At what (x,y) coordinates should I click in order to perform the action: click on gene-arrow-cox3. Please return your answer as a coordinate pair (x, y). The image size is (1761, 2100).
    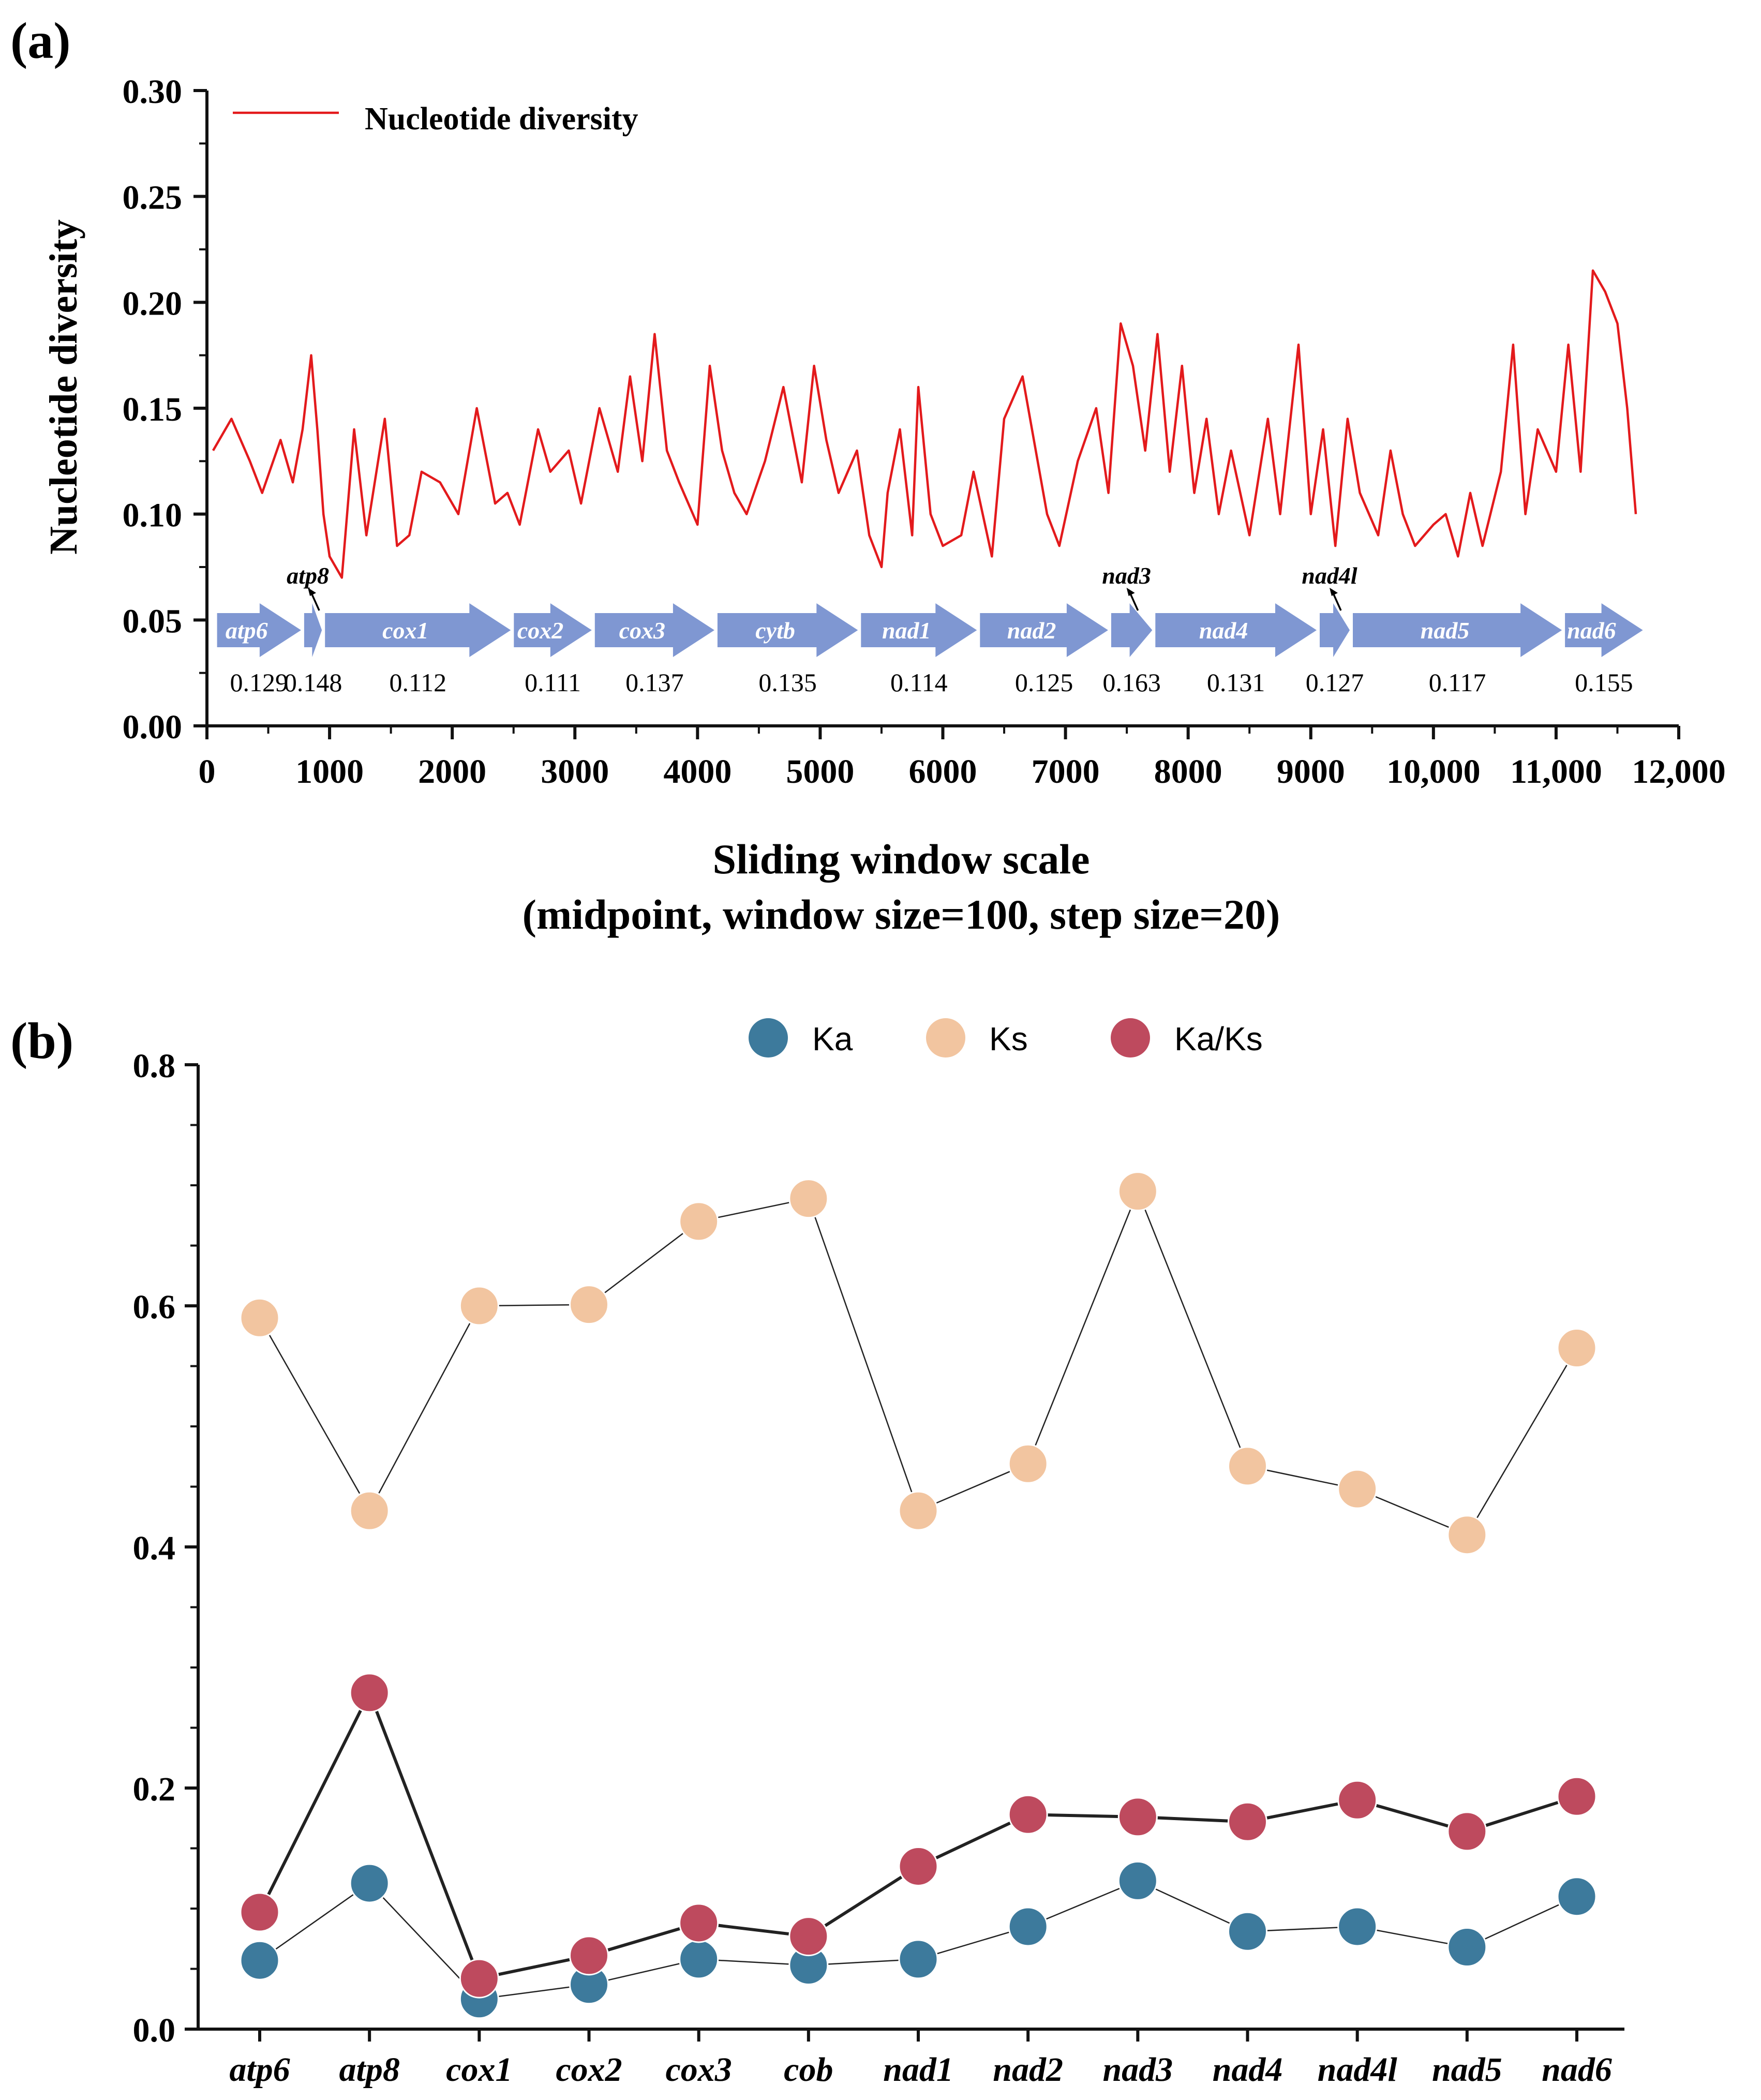
    Looking at the image, I should click on (654, 630).